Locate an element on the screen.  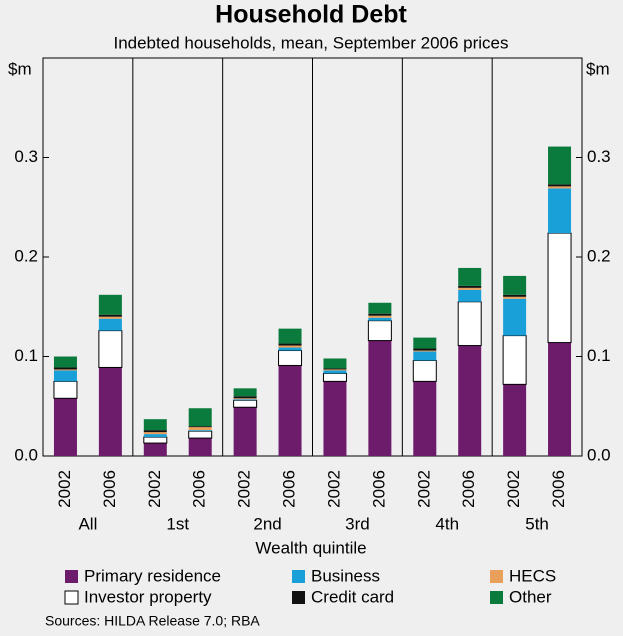
source: Sources: HILDA Release 7.0; RBA is located at coordinates (152, 621).